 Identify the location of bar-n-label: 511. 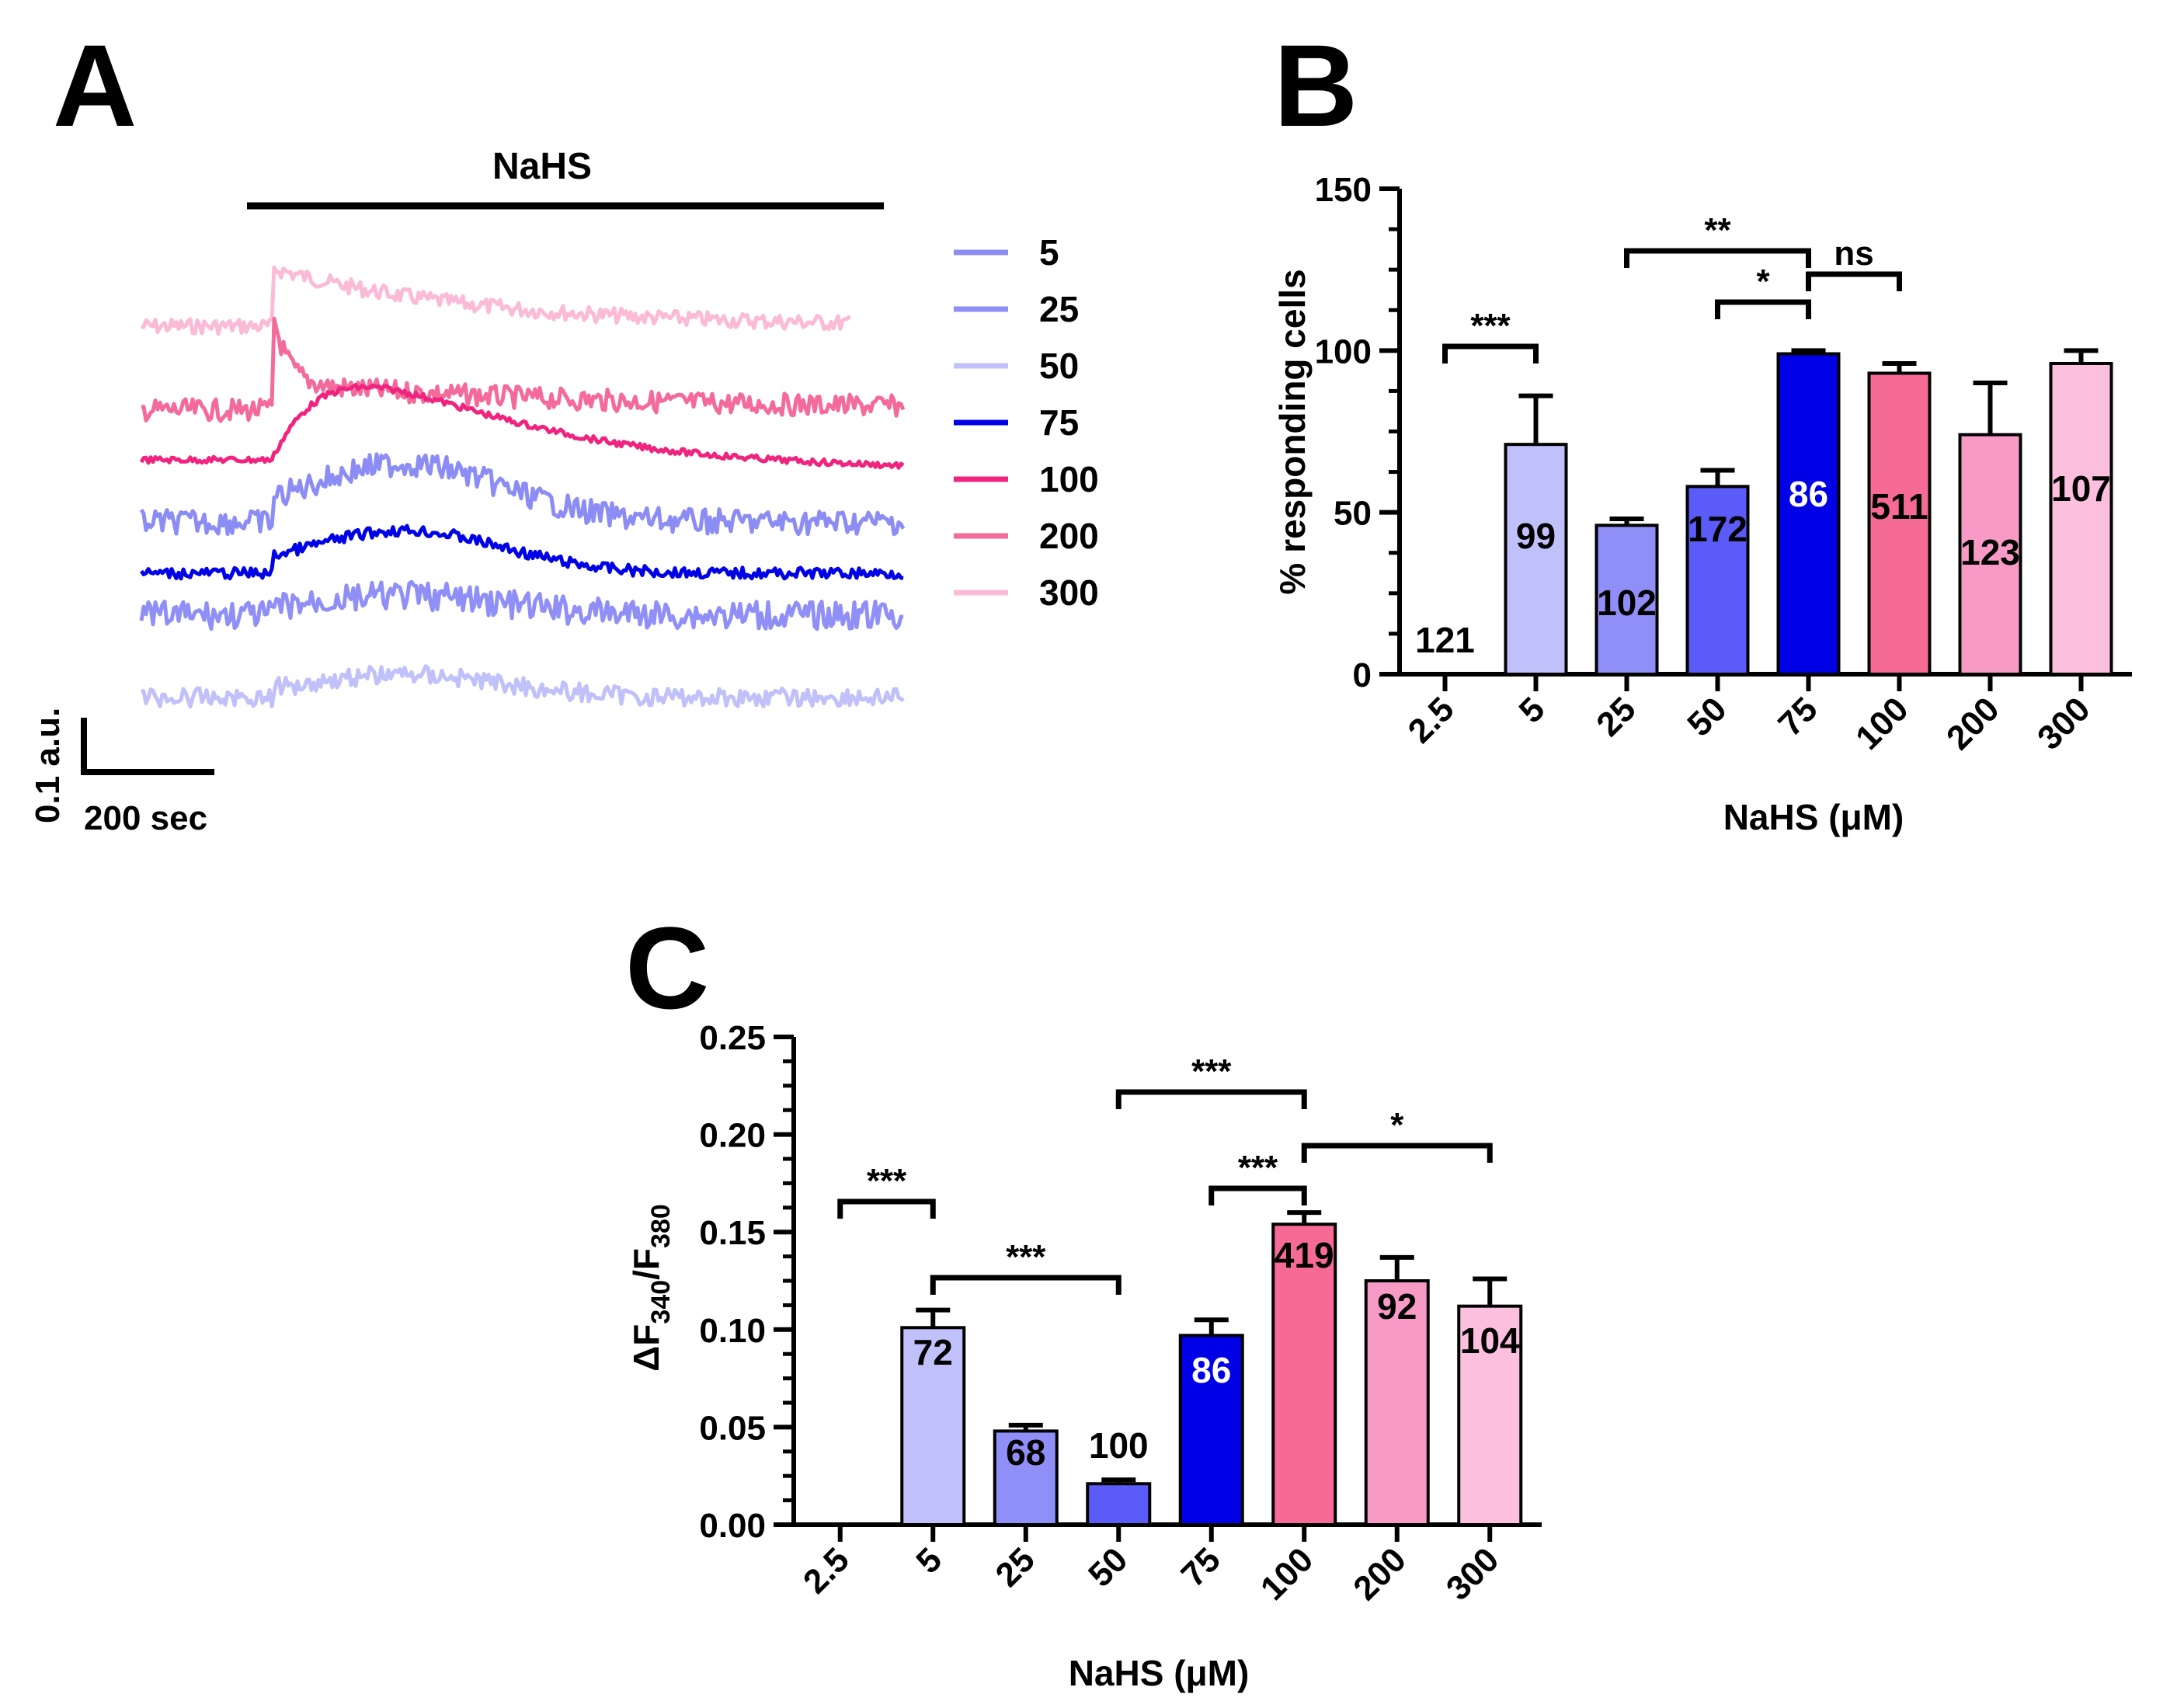
(1899, 506).